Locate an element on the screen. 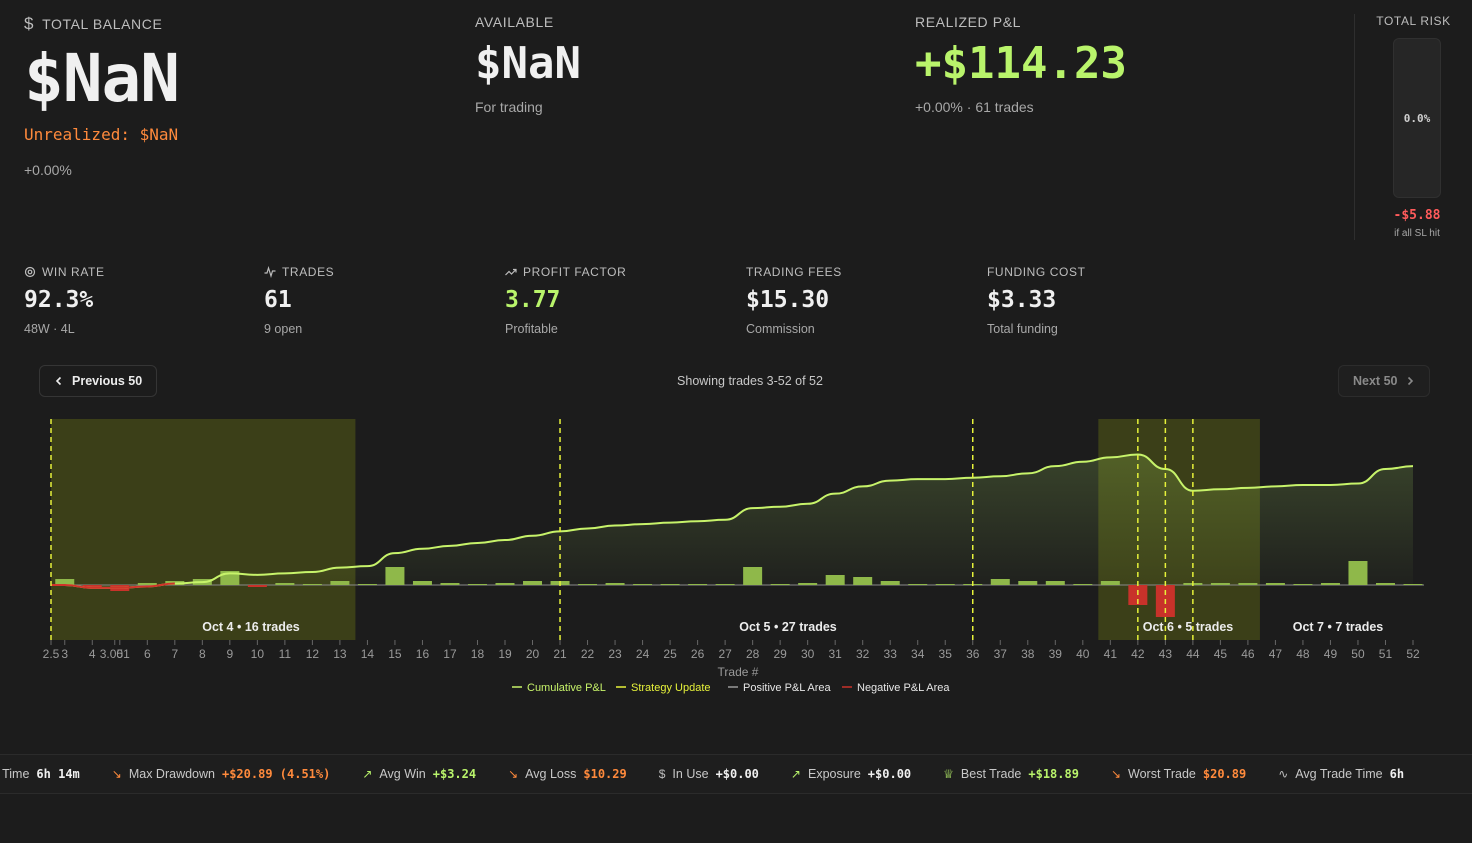 Image resolution: width=1472 pixels, height=843 pixels. x-tick-label: 20 is located at coordinates (533, 654).